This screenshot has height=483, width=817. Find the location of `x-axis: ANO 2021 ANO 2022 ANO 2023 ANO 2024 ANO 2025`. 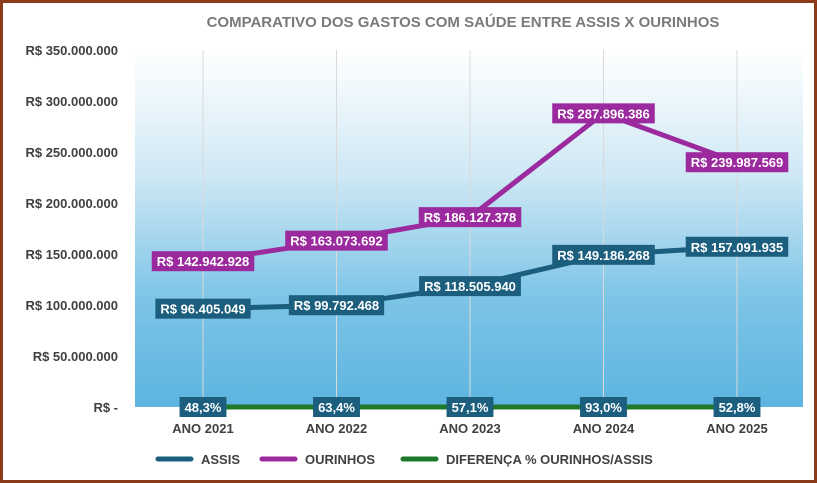

x-axis: ANO 2021 ANO 2022 ANO 2023 ANO 2024 ANO 2025 is located at coordinates (469, 428).